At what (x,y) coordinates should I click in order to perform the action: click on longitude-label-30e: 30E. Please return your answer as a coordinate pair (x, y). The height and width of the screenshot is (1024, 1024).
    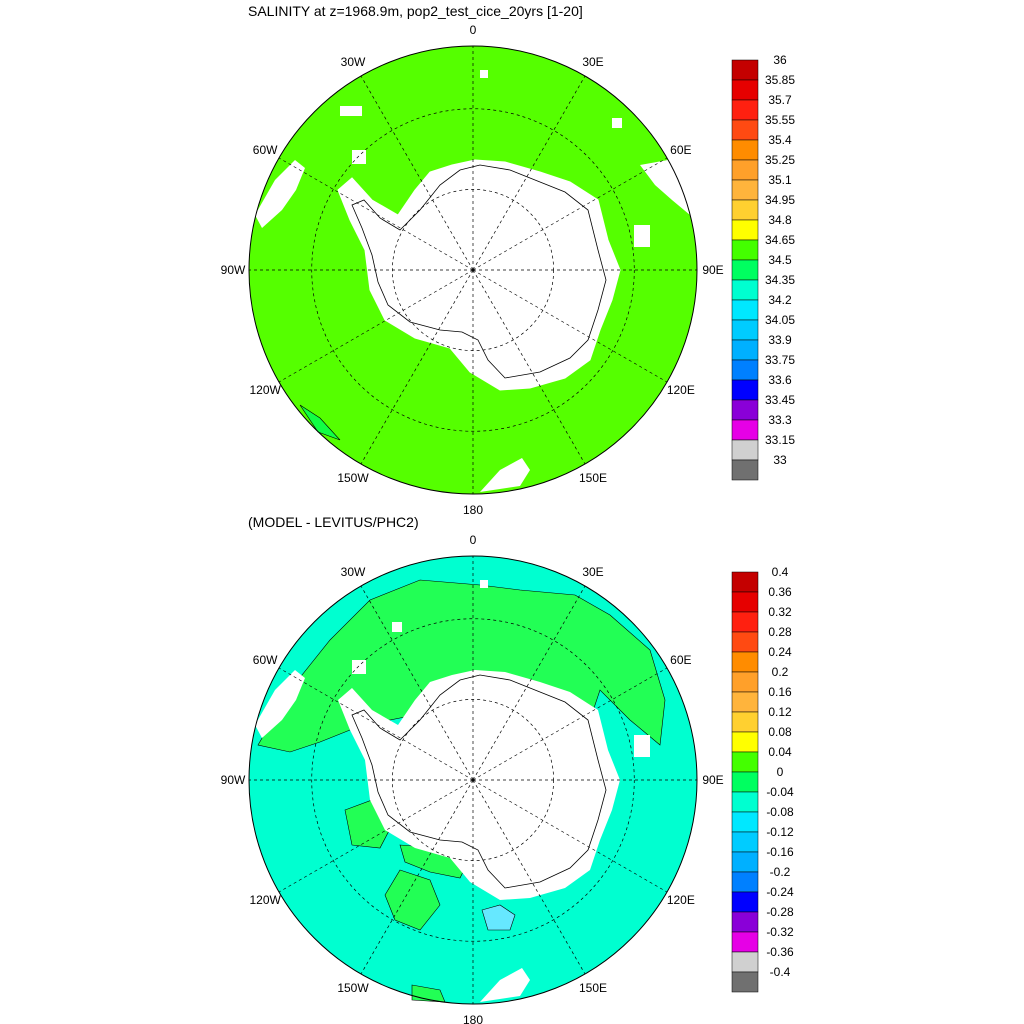
    Looking at the image, I should click on (592, 62).